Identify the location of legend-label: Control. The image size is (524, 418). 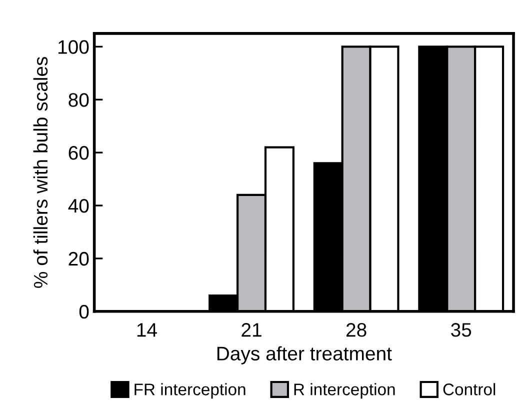
(469, 389).